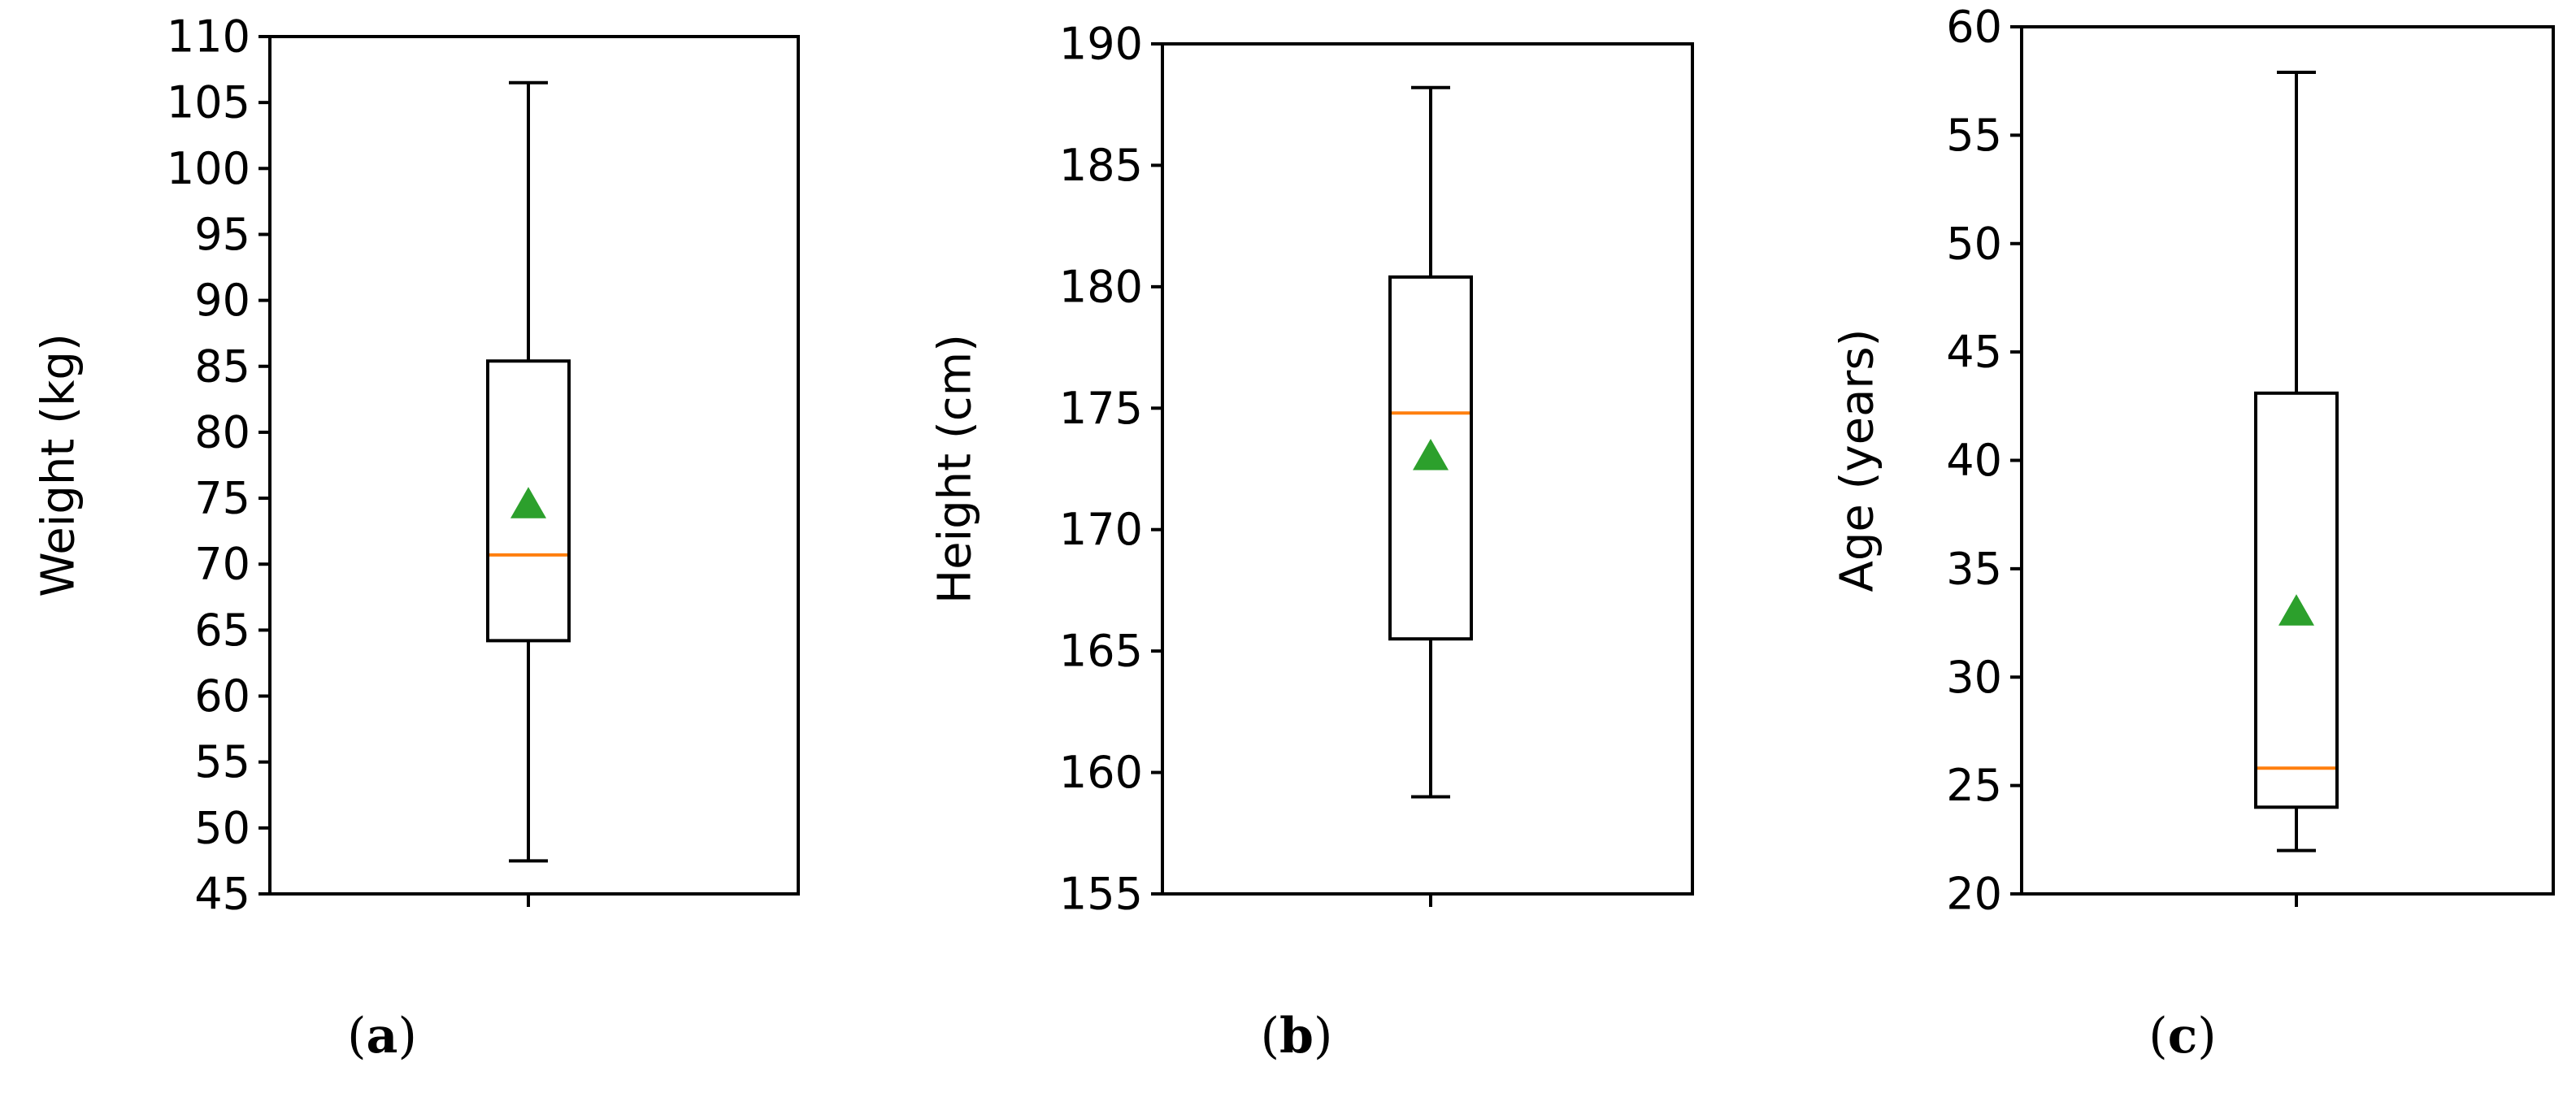 The height and width of the screenshot is (1093, 2576). Describe the element at coordinates (222, 300) in the screenshot. I see `y-tick-label: 90` at that location.